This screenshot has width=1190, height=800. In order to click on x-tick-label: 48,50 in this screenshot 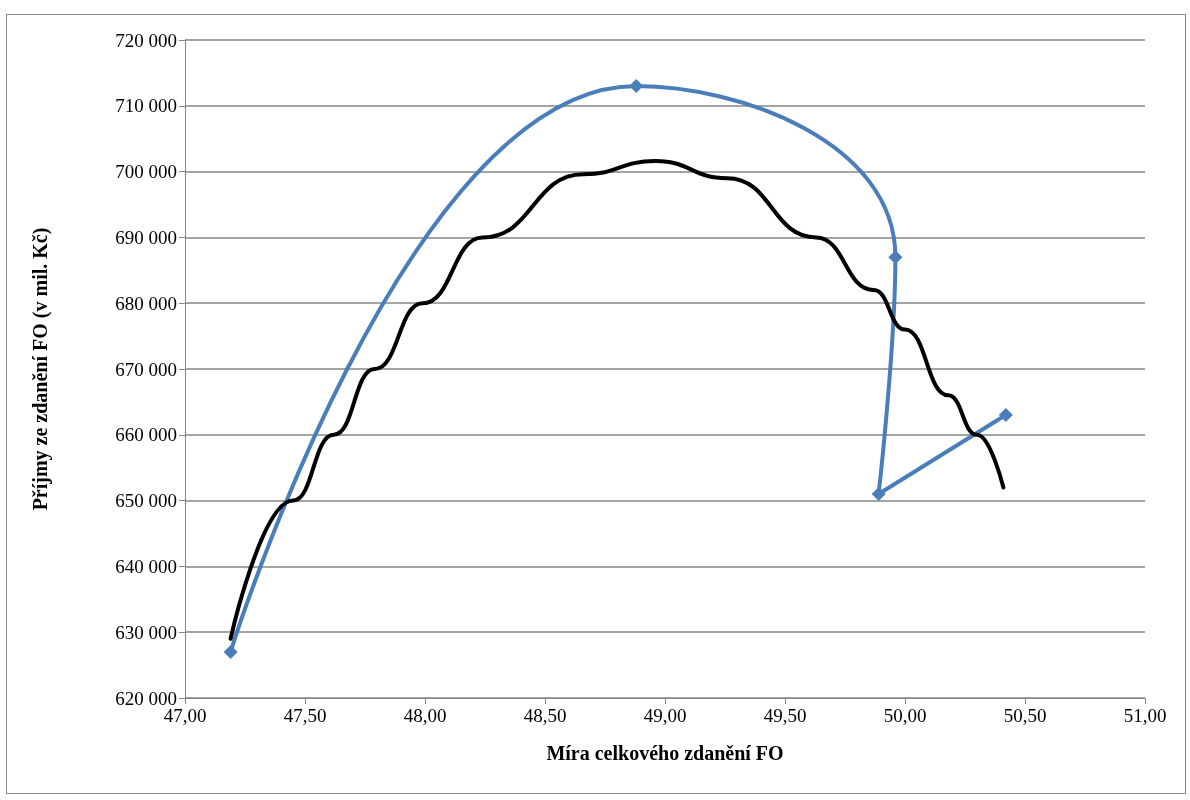, I will do `click(545, 715)`.